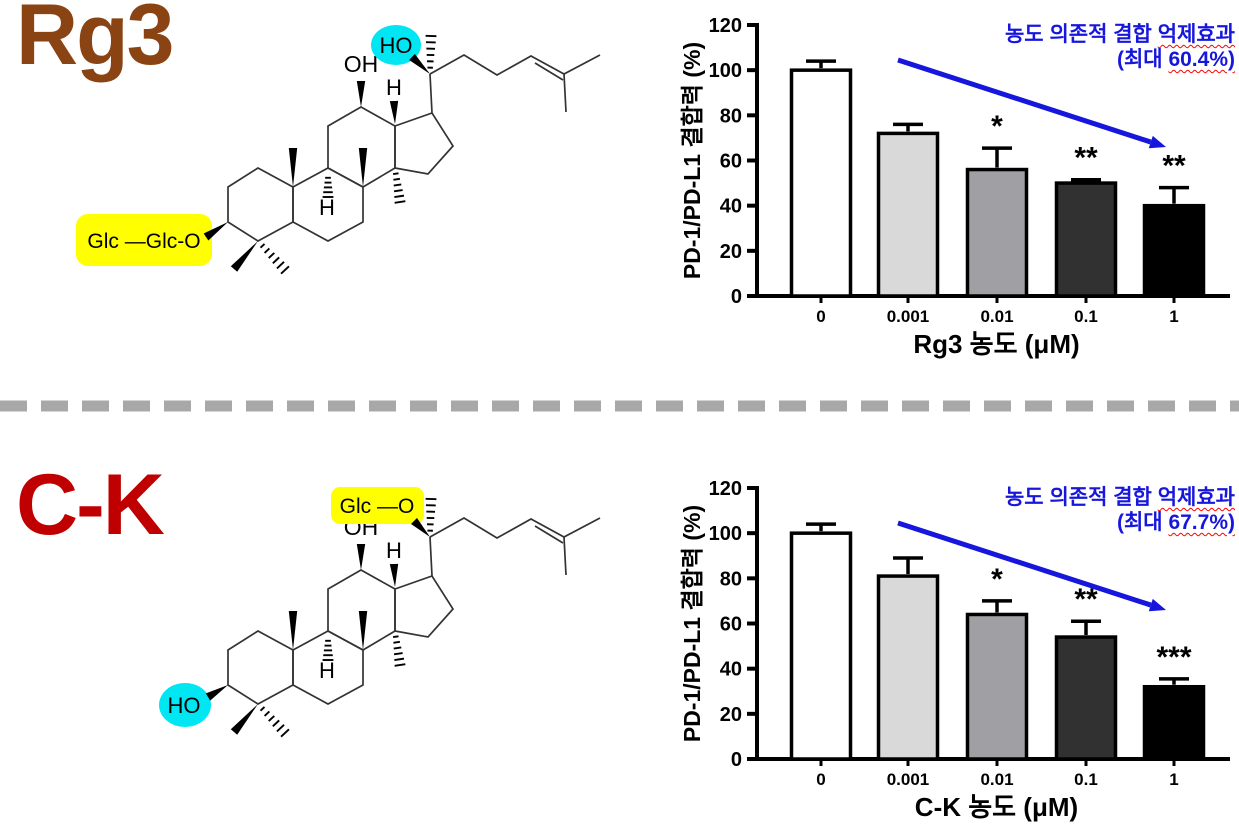  Describe the element at coordinates (1173, 779) in the screenshot. I see `x-tick-label: 1` at that location.